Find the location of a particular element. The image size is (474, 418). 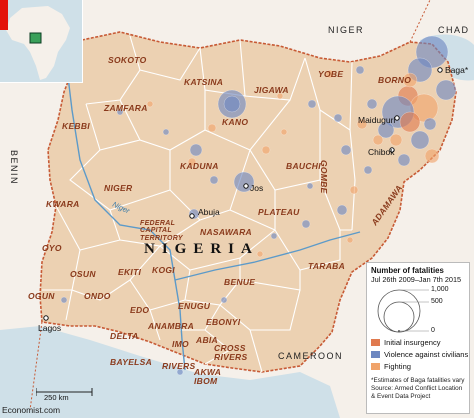

label-fct: FEDERAL CAPITAL TERRITORY is located at coordinates (161, 231).